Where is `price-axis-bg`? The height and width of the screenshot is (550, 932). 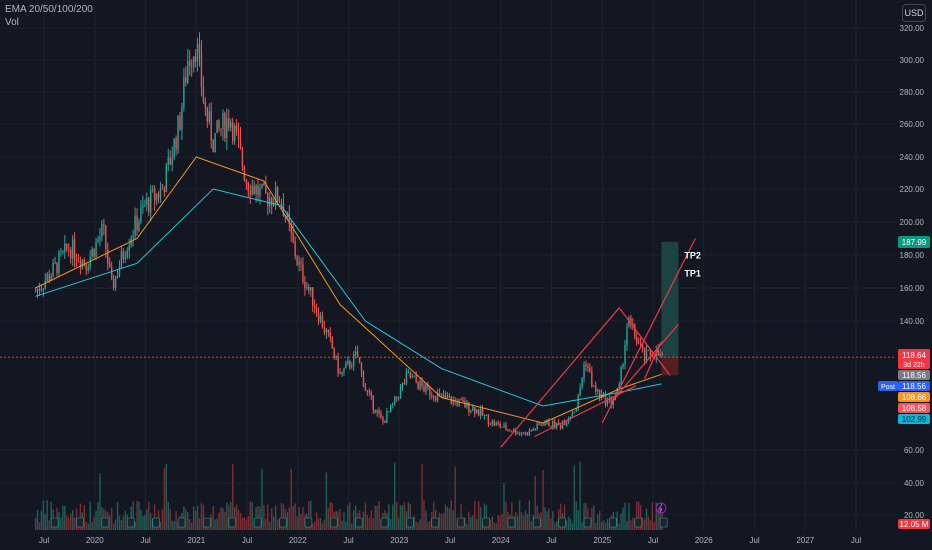
price-axis-bg is located at coordinates (914, 275).